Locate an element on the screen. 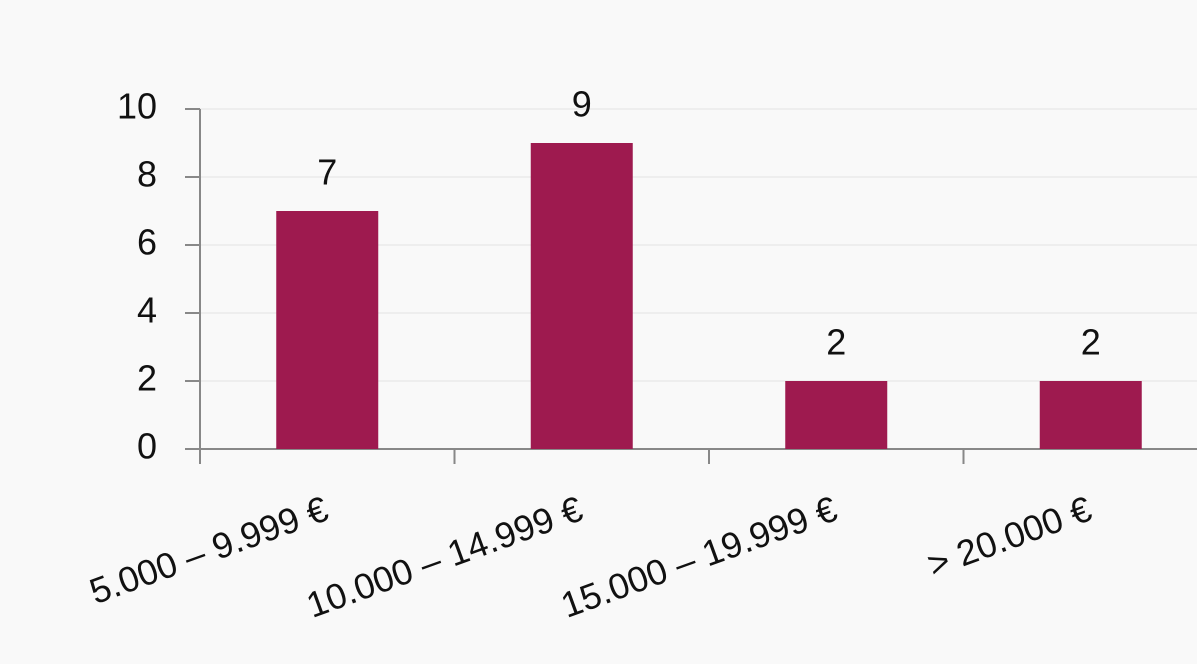 This screenshot has width=1197, height=664. x-tick-label: 10.000 – 14.999 € is located at coordinates (444, 557).